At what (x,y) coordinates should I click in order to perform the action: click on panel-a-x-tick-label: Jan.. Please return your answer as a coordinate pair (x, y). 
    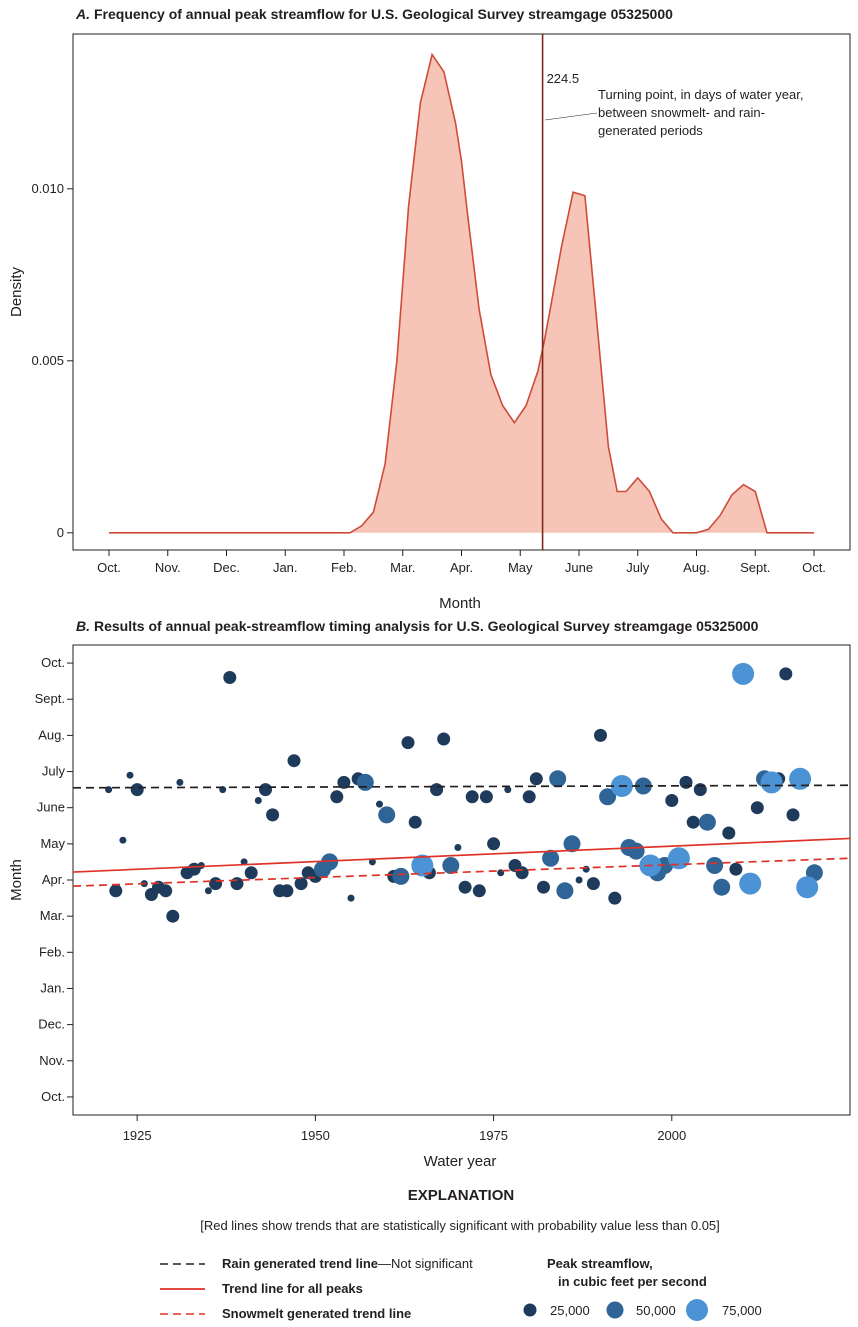
    Looking at the image, I should click on (285, 567).